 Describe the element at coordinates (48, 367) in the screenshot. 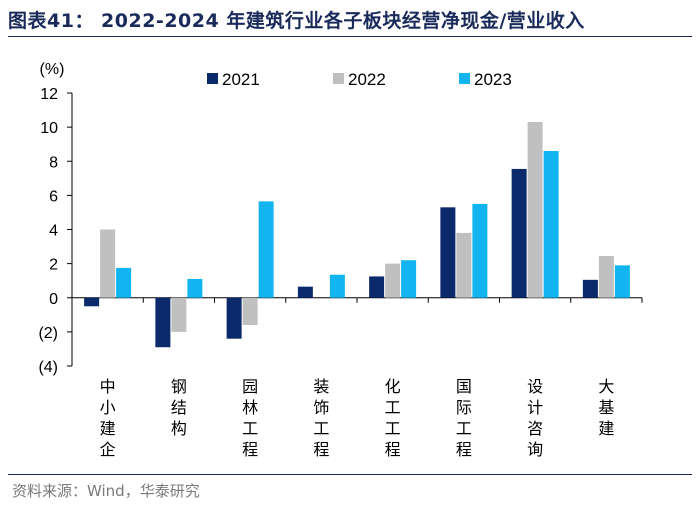

I see `y-tick-label: (4)` at that location.